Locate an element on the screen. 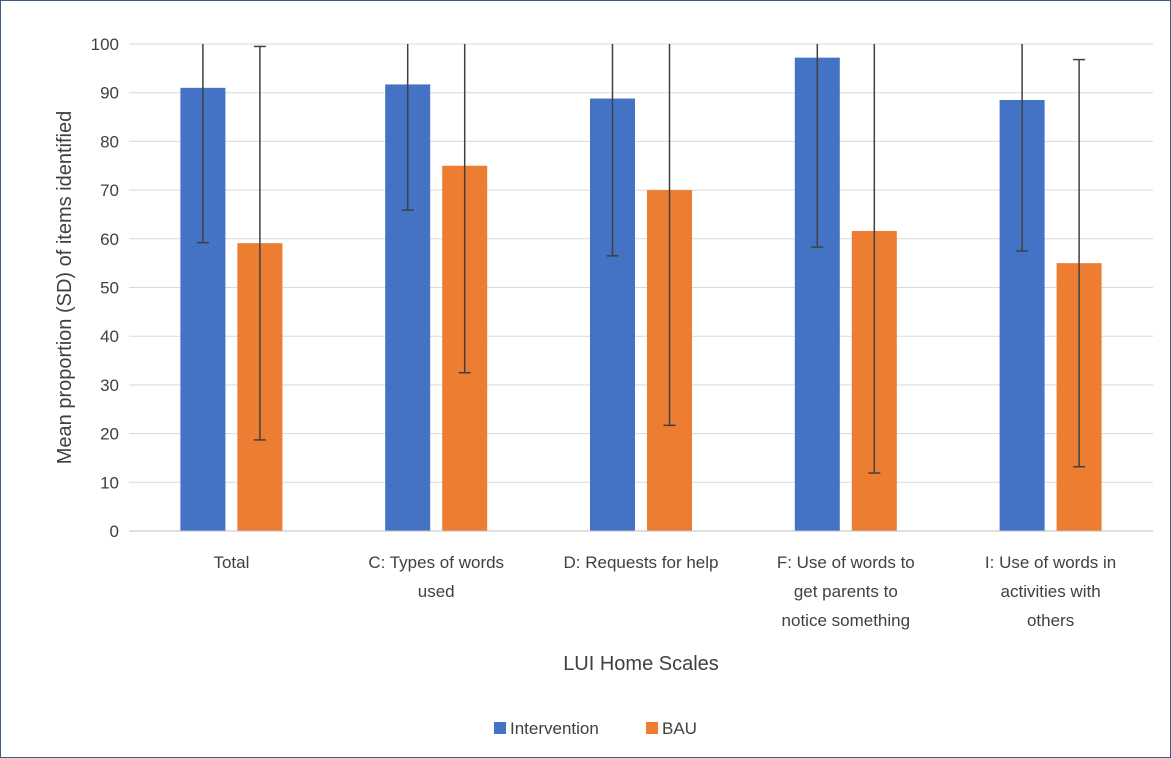  x-category-label: Total is located at coordinates (231, 562).